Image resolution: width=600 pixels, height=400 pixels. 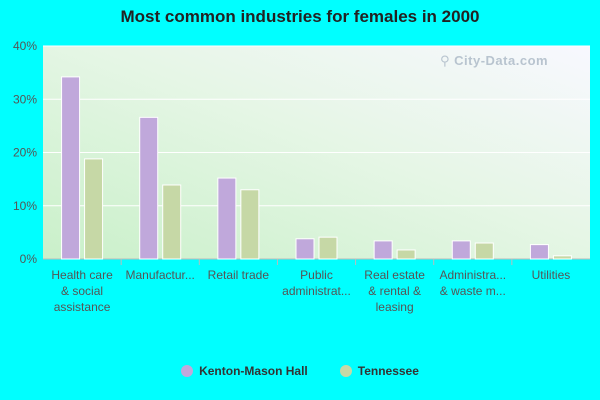 I want to click on y-tick-label: 10%, so click(x=25, y=206).